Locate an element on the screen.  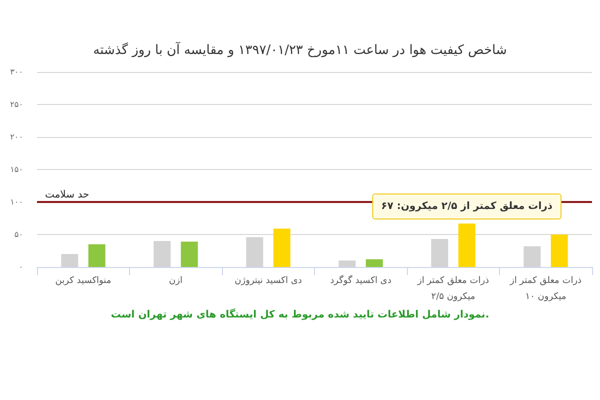
y-tick-label: ۵۰ is located at coordinates (18, 234).